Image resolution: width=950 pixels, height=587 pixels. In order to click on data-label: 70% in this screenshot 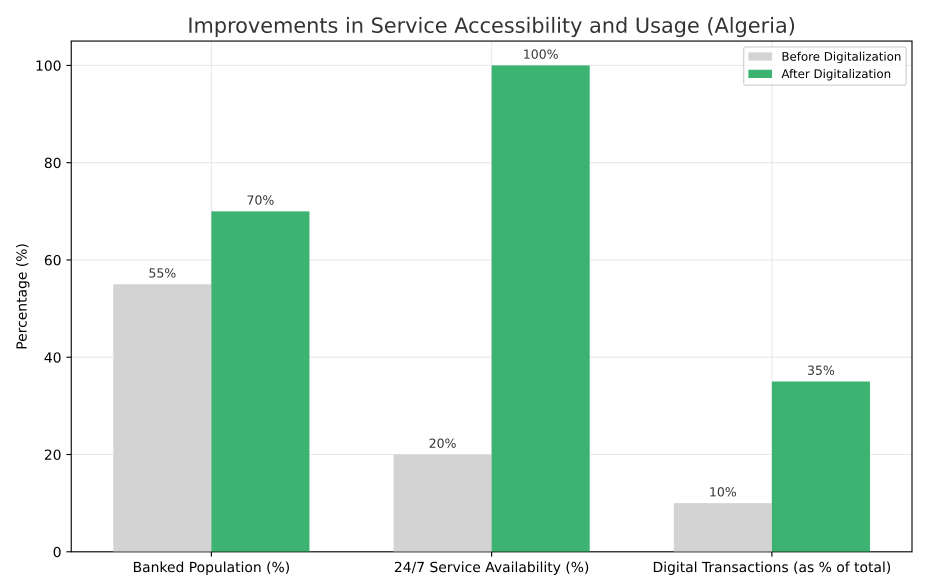, I will do `click(261, 200)`.